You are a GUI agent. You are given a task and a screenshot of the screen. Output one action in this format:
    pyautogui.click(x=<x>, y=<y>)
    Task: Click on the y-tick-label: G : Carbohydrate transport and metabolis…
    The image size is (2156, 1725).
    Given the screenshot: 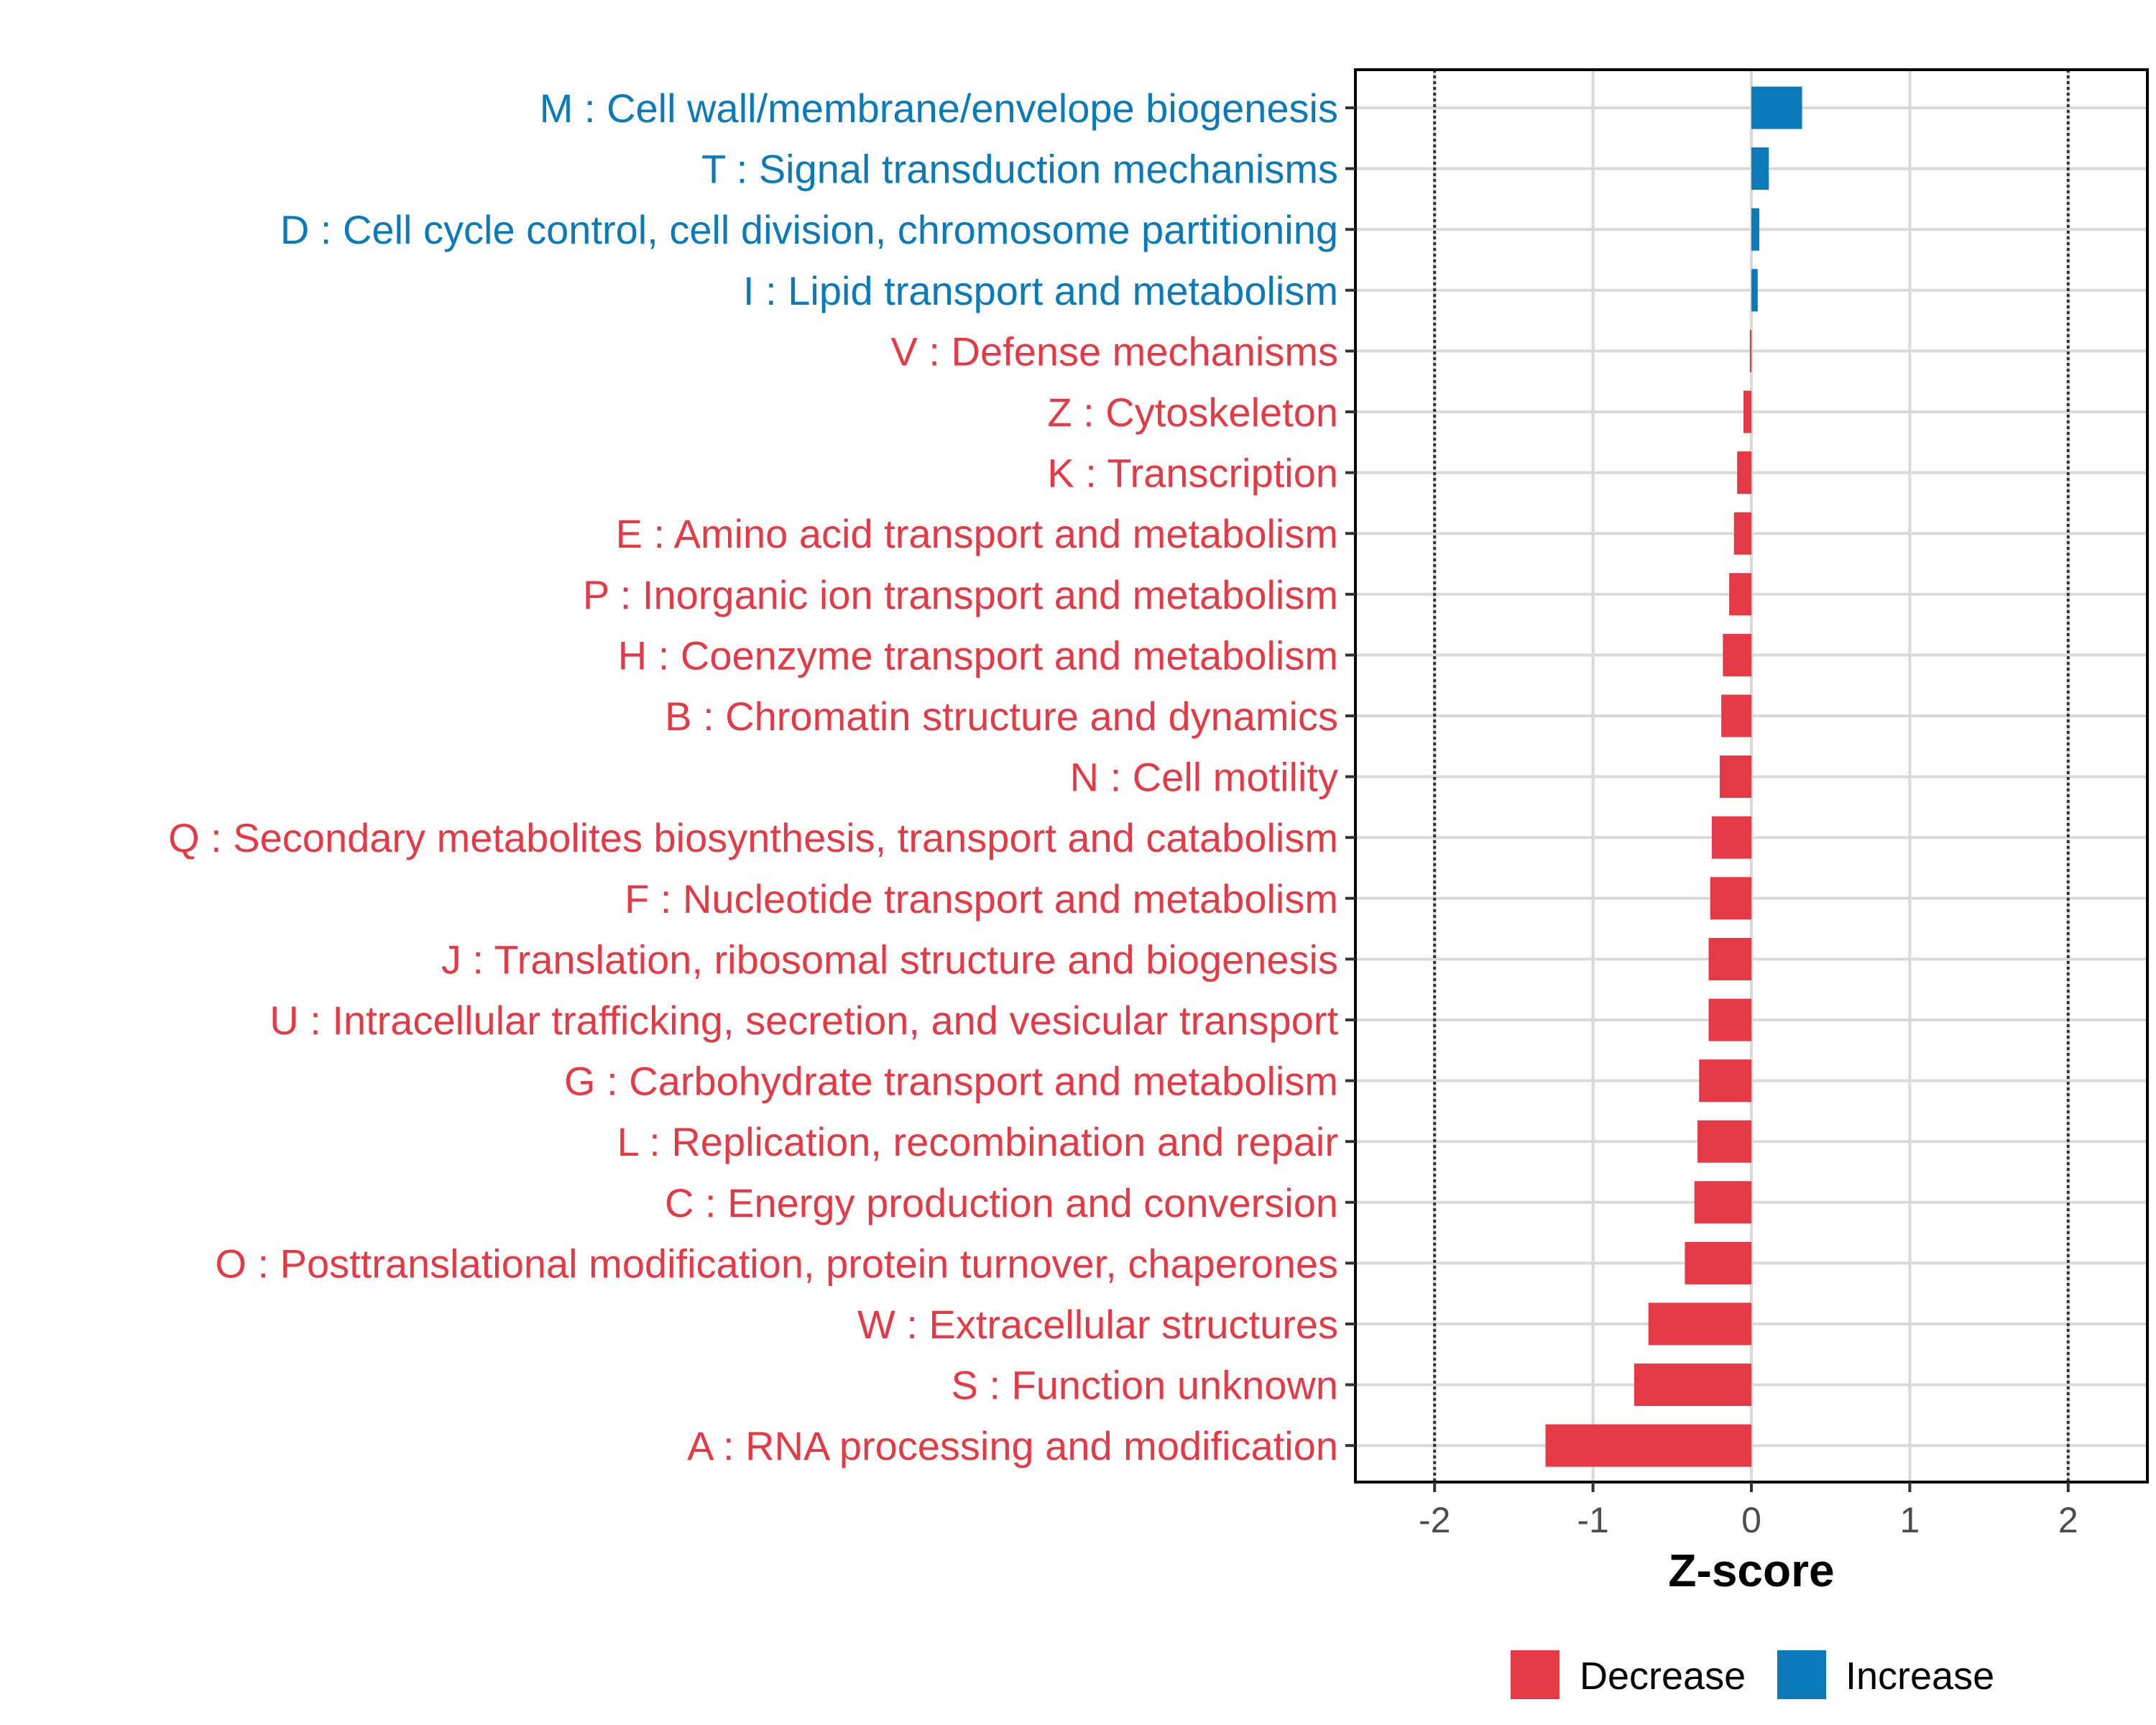 What is the action you would take?
    pyautogui.click(x=951, y=1081)
    